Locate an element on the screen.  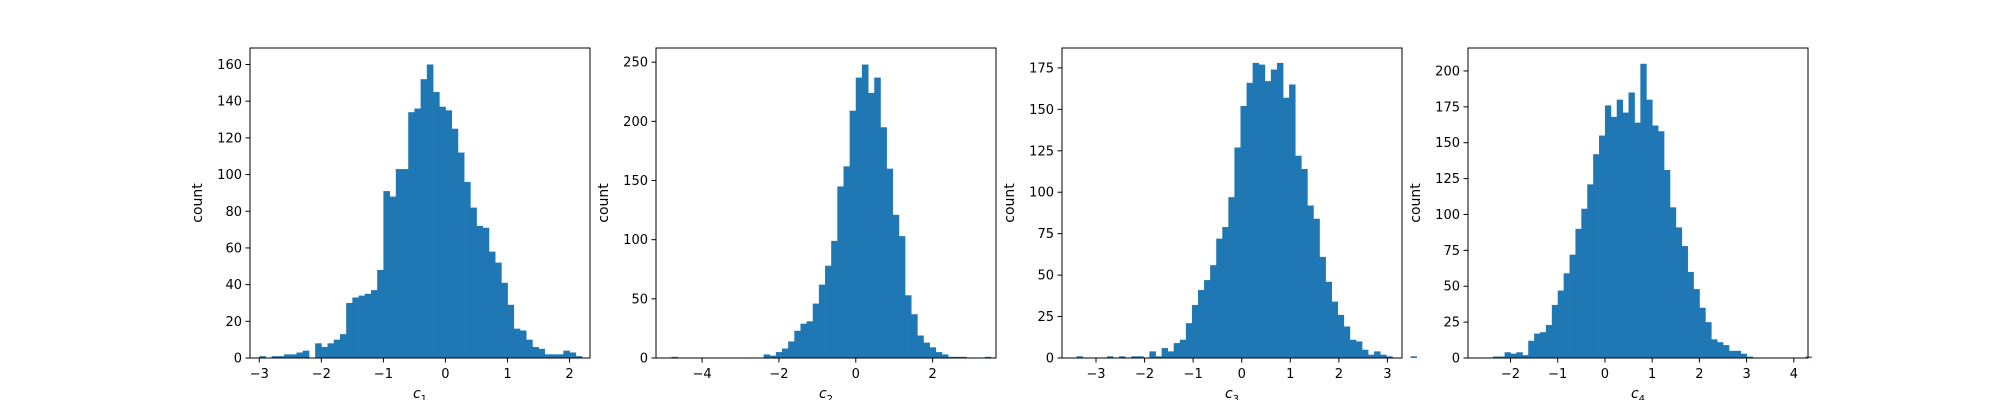
y-tick-label: 120 is located at coordinates (229, 138).